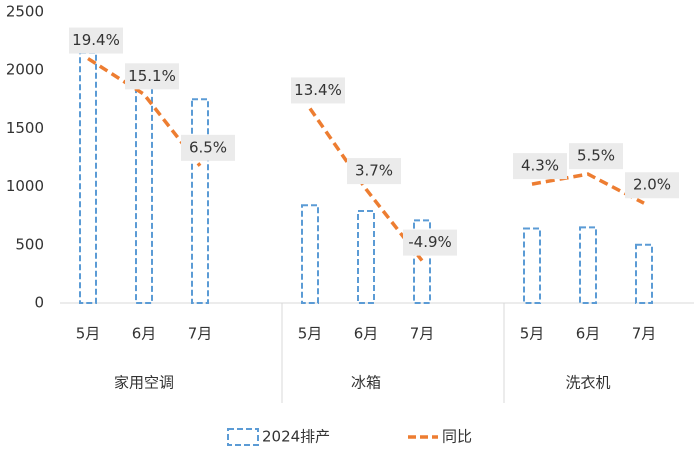 This screenshot has width=694, height=455. I want to click on value-label: 4.3%, so click(540, 166).